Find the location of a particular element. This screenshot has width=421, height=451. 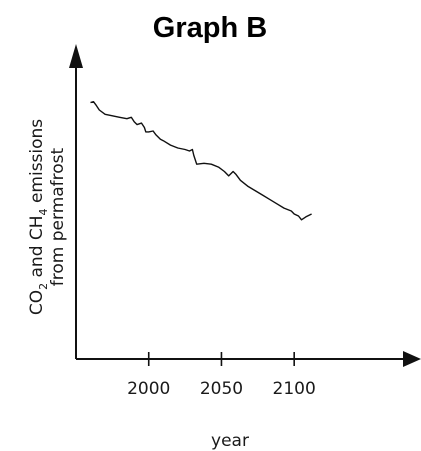

y-axis-label: CO2 and CH4 emissions from permafrost is located at coordinates (47, 217).